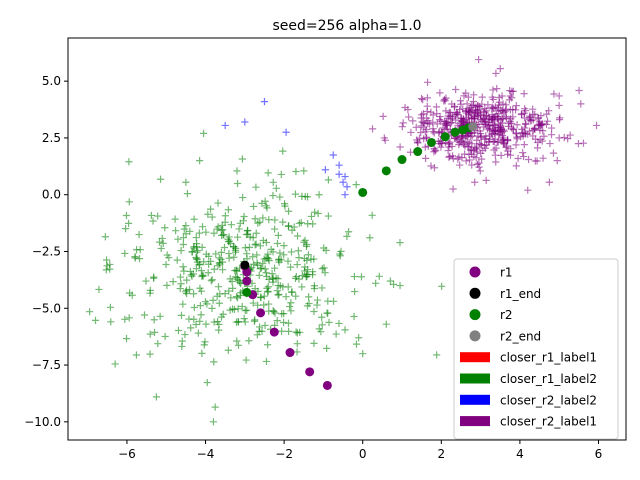 The image size is (640, 480). I want to click on r1-point, so click(310, 372).